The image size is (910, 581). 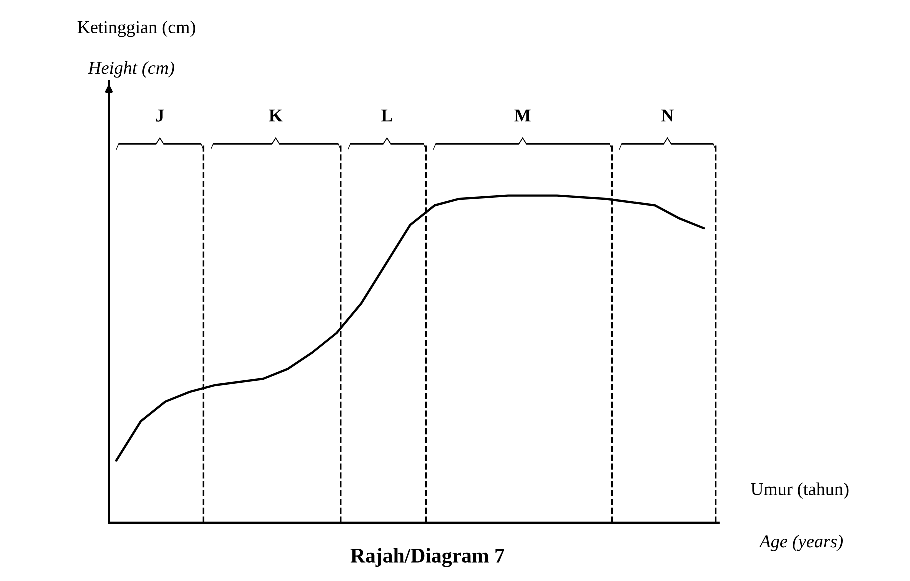 I want to click on text: Ketinggian (cm) Height (cm), so click(x=137, y=49).